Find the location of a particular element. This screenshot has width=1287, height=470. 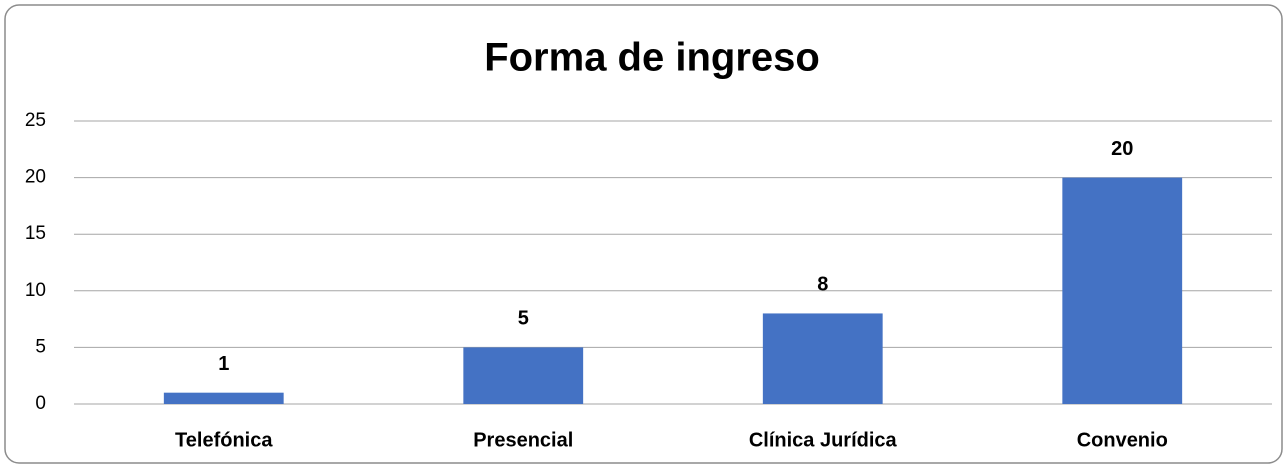

y-tick-label: 0 is located at coordinates (40, 403).